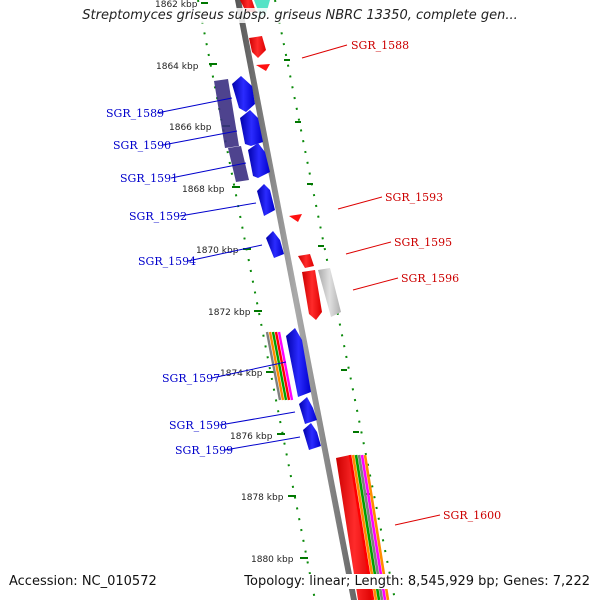 This screenshot has width=600, height=600. Describe the element at coordinates (142, 145) in the screenshot. I see `gene-label-sgr-1590: SGR_1590` at that location.